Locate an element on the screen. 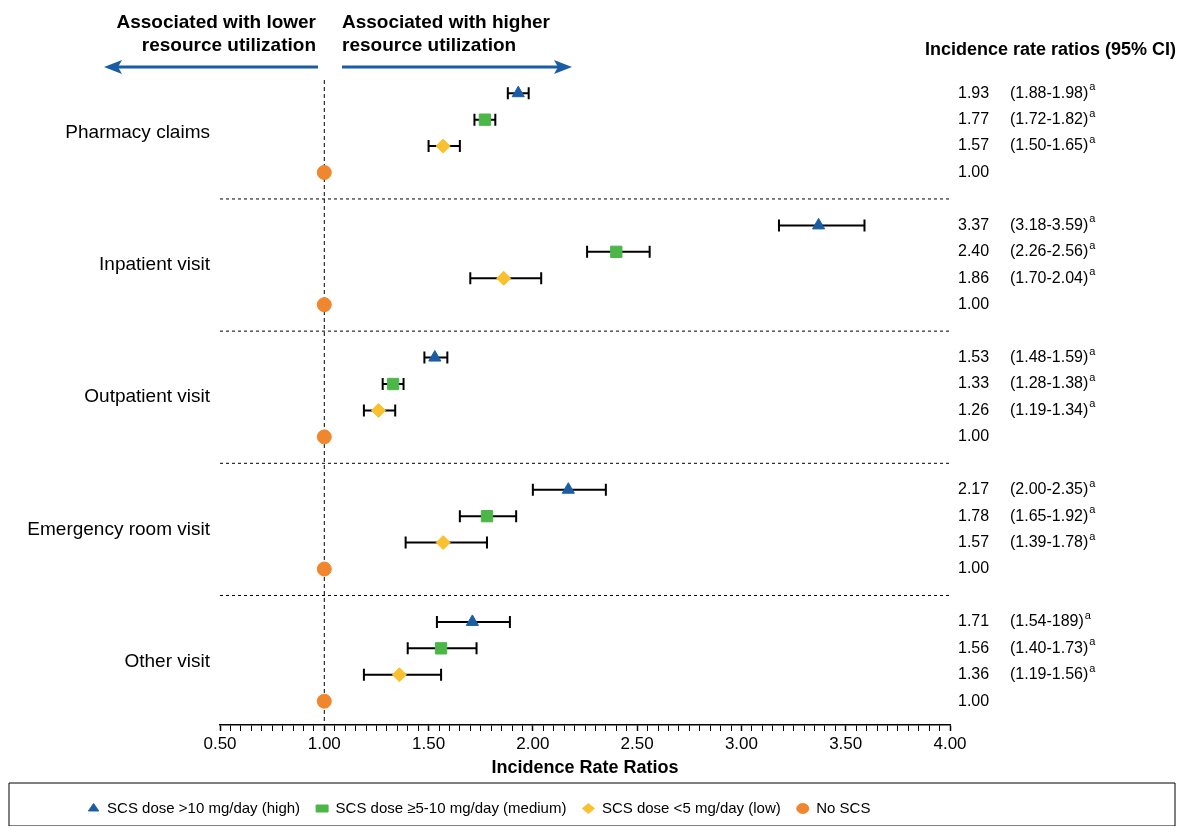 Image resolution: width=1184 pixels, height=834 pixels. x-tick-label: 3.00 is located at coordinates (741, 743).